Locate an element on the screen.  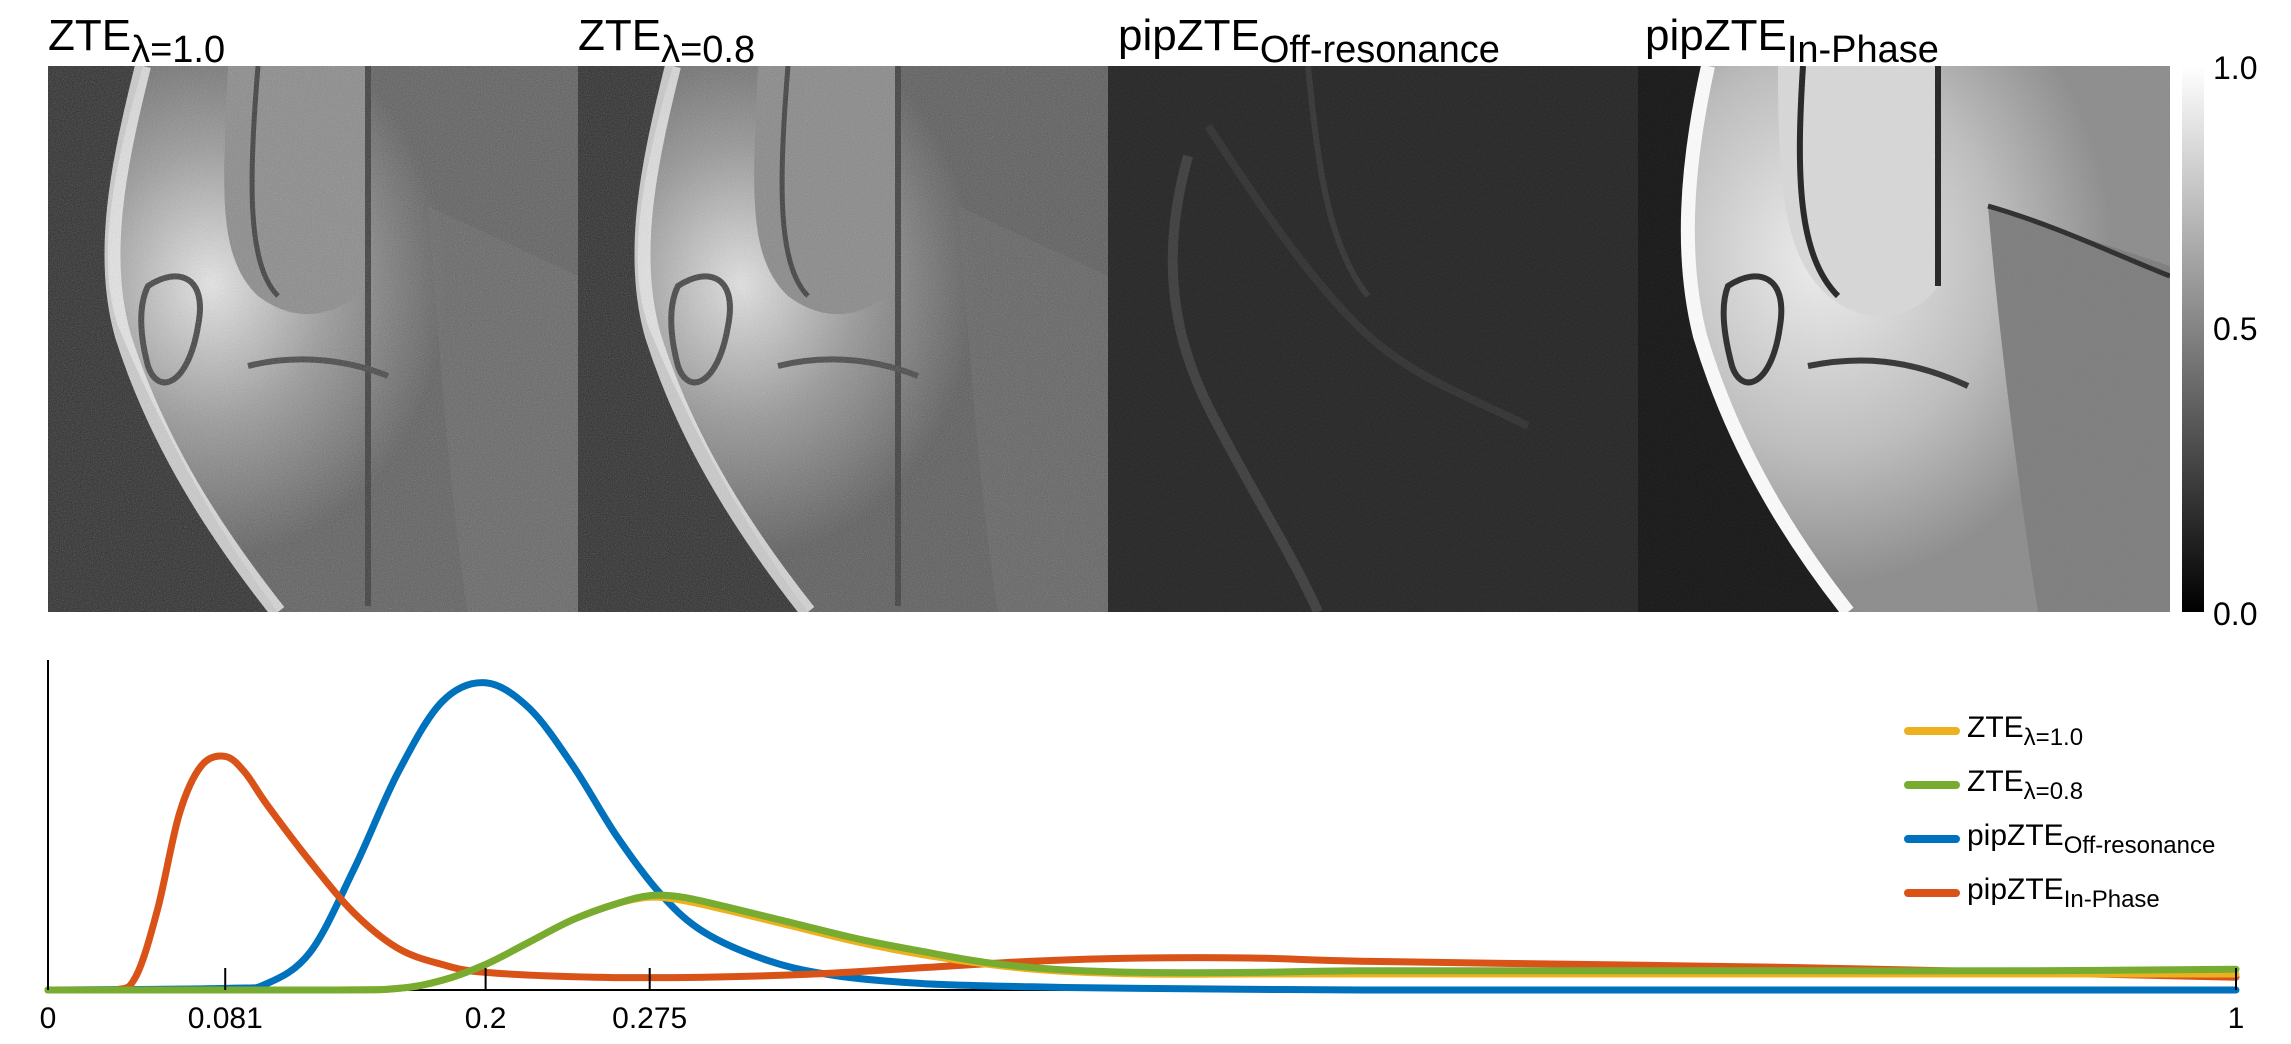
mri-image-pipzte-in-phase-graphic is located at coordinates (1904, 339).